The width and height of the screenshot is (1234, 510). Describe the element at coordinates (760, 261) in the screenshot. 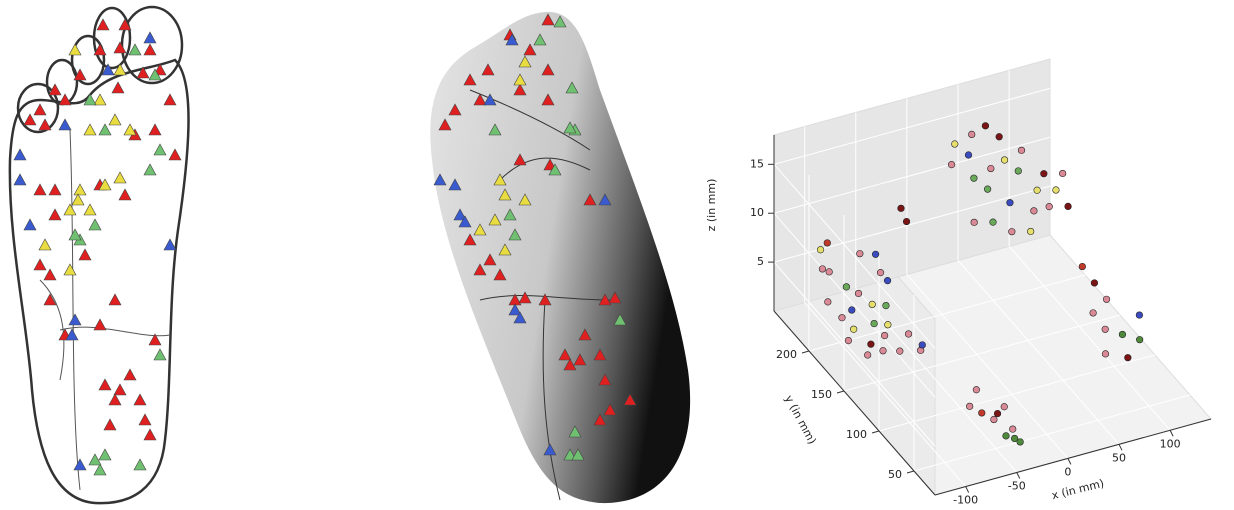

I see `z-tick-label: 5` at that location.